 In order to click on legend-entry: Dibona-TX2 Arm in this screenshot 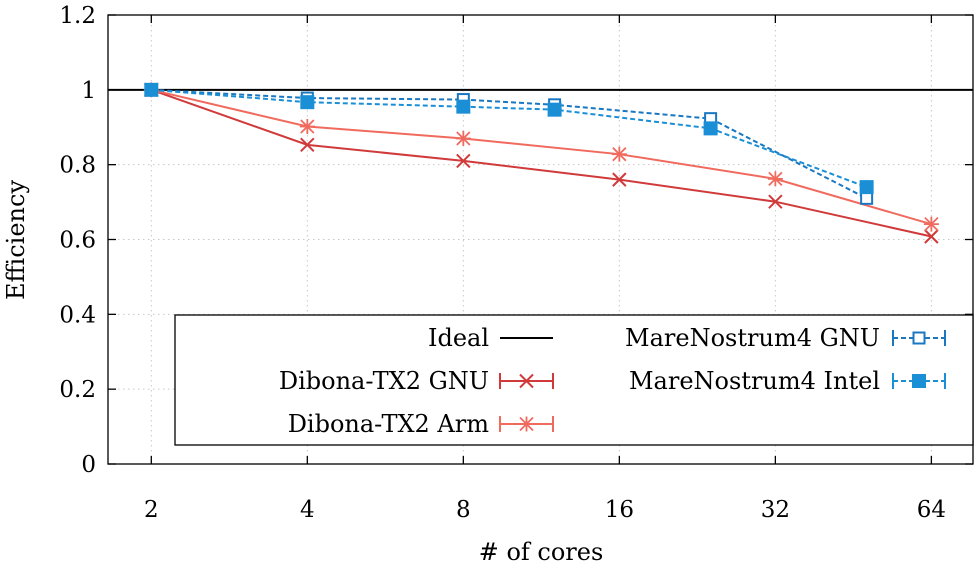, I will do `click(421, 424)`.